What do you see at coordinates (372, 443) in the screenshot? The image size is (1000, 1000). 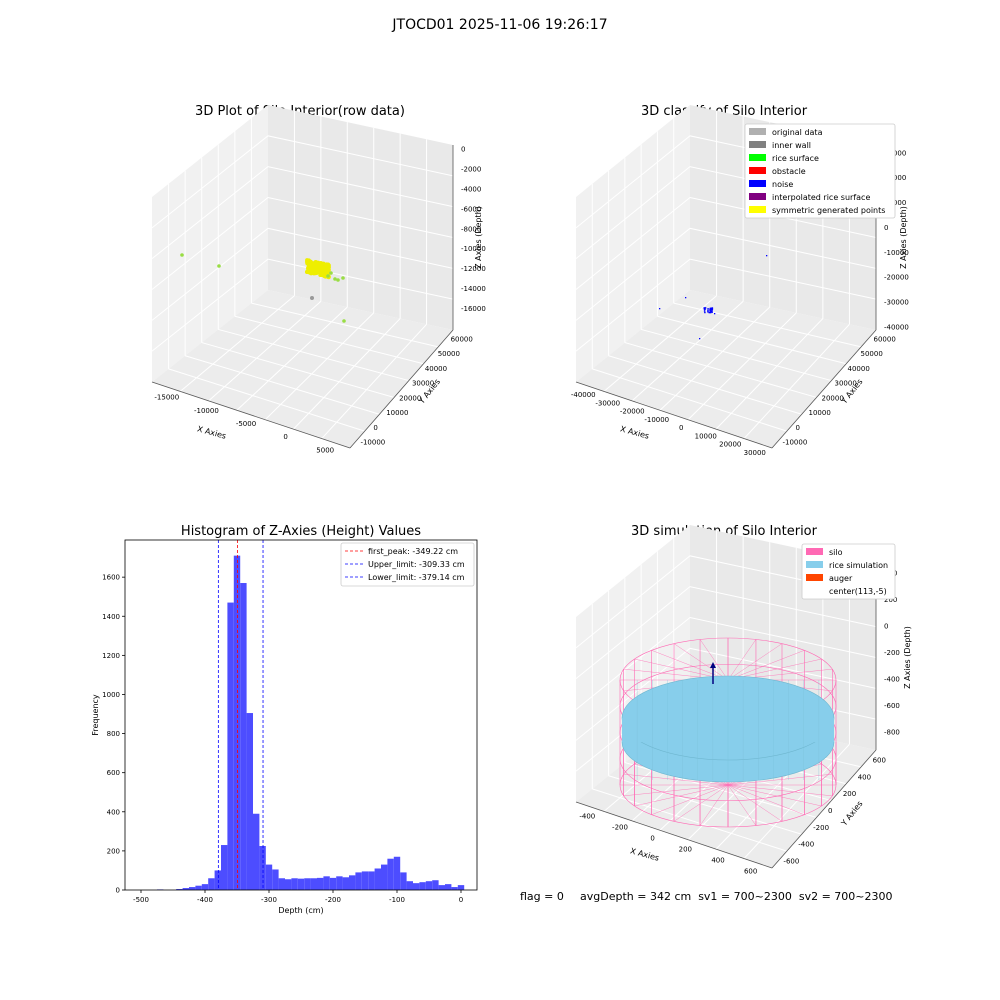 I see `y-tick-label: -10000` at bounding box center [372, 443].